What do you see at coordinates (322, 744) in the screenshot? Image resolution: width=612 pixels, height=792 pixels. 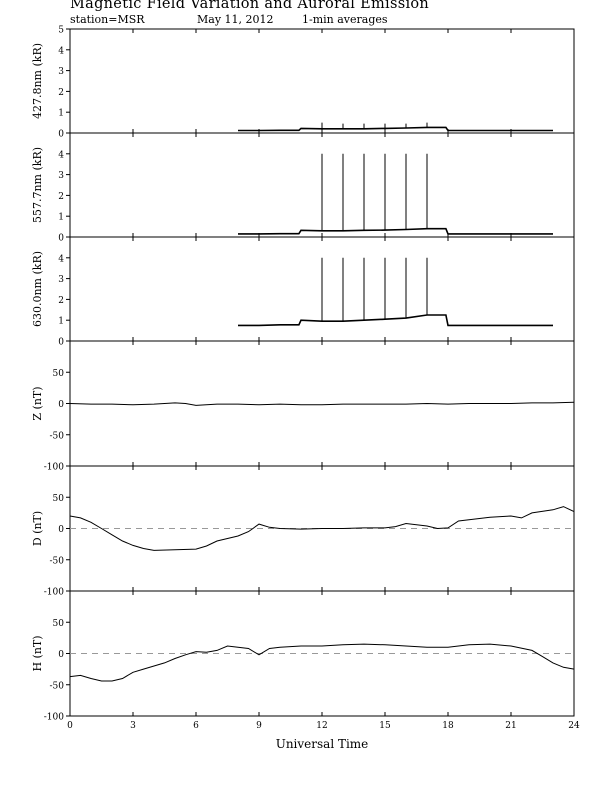 I see `x-axis-label: Universal Time` at bounding box center [322, 744].